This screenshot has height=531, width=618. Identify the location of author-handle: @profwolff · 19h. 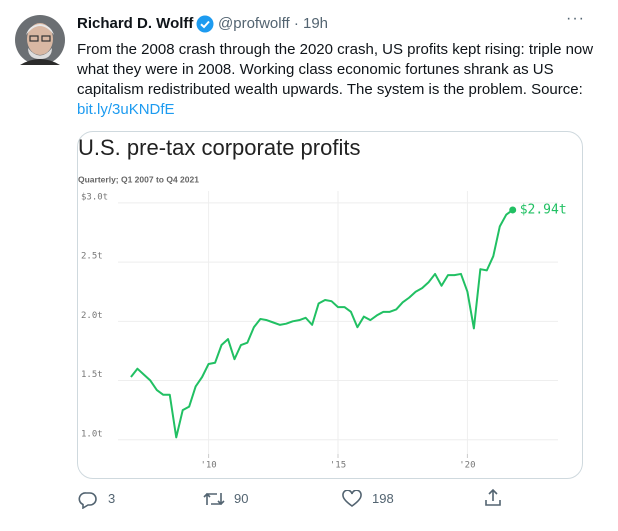
(273, 23).